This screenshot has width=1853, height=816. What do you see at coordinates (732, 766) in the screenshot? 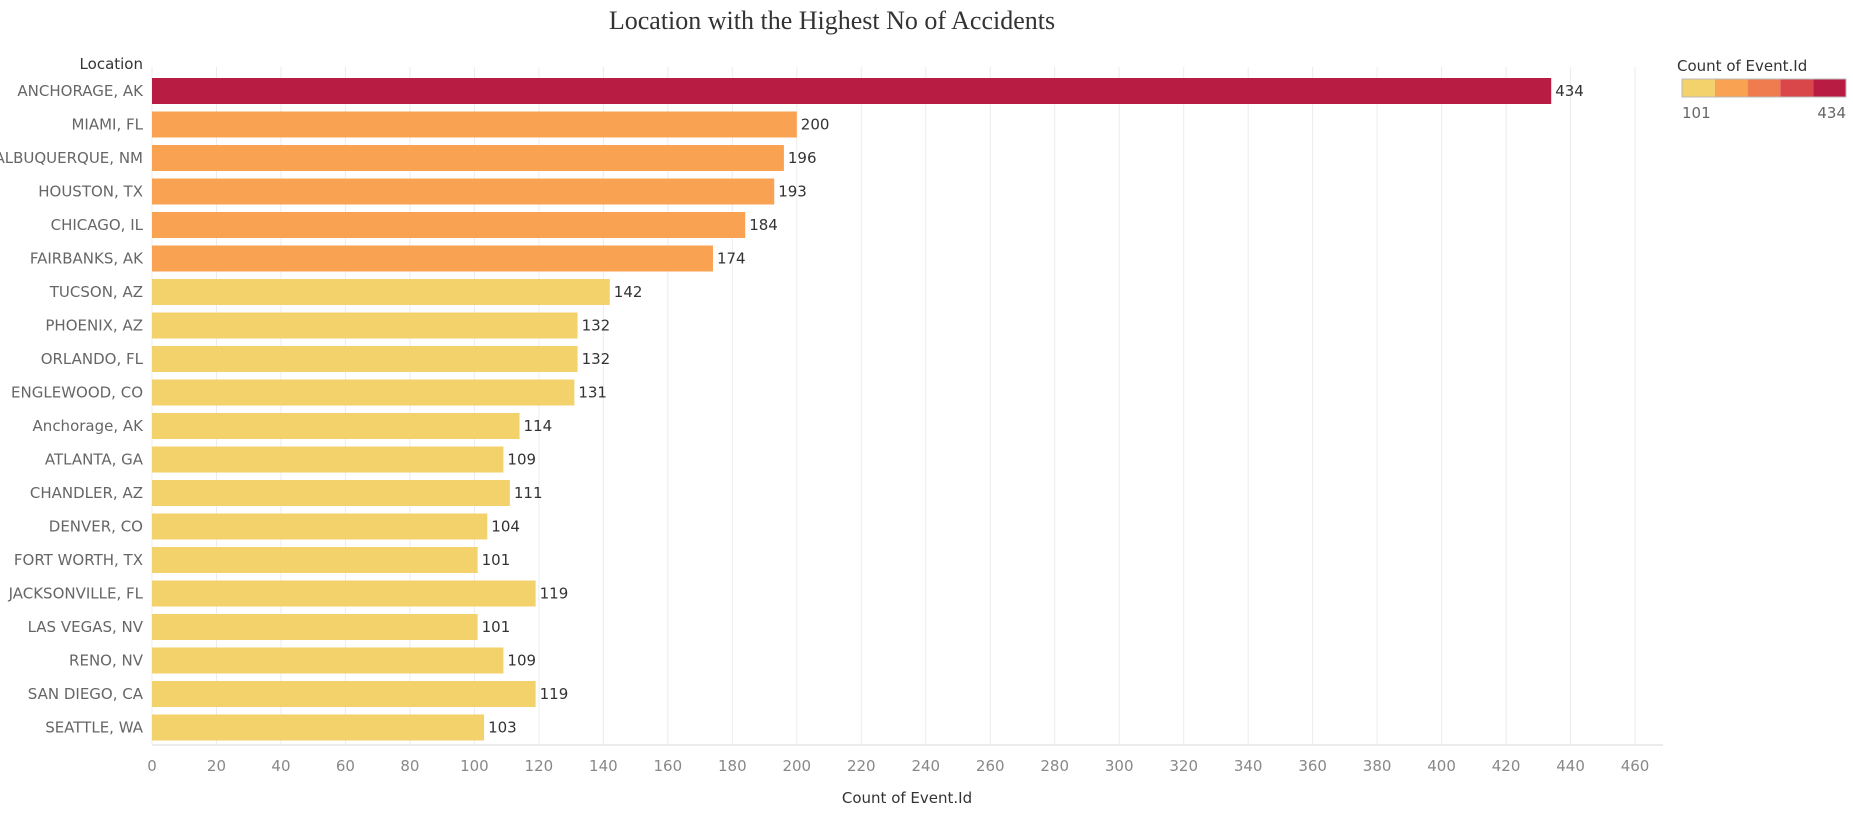
I see `x-tick-label: 180` at bounding box center [732, 766].